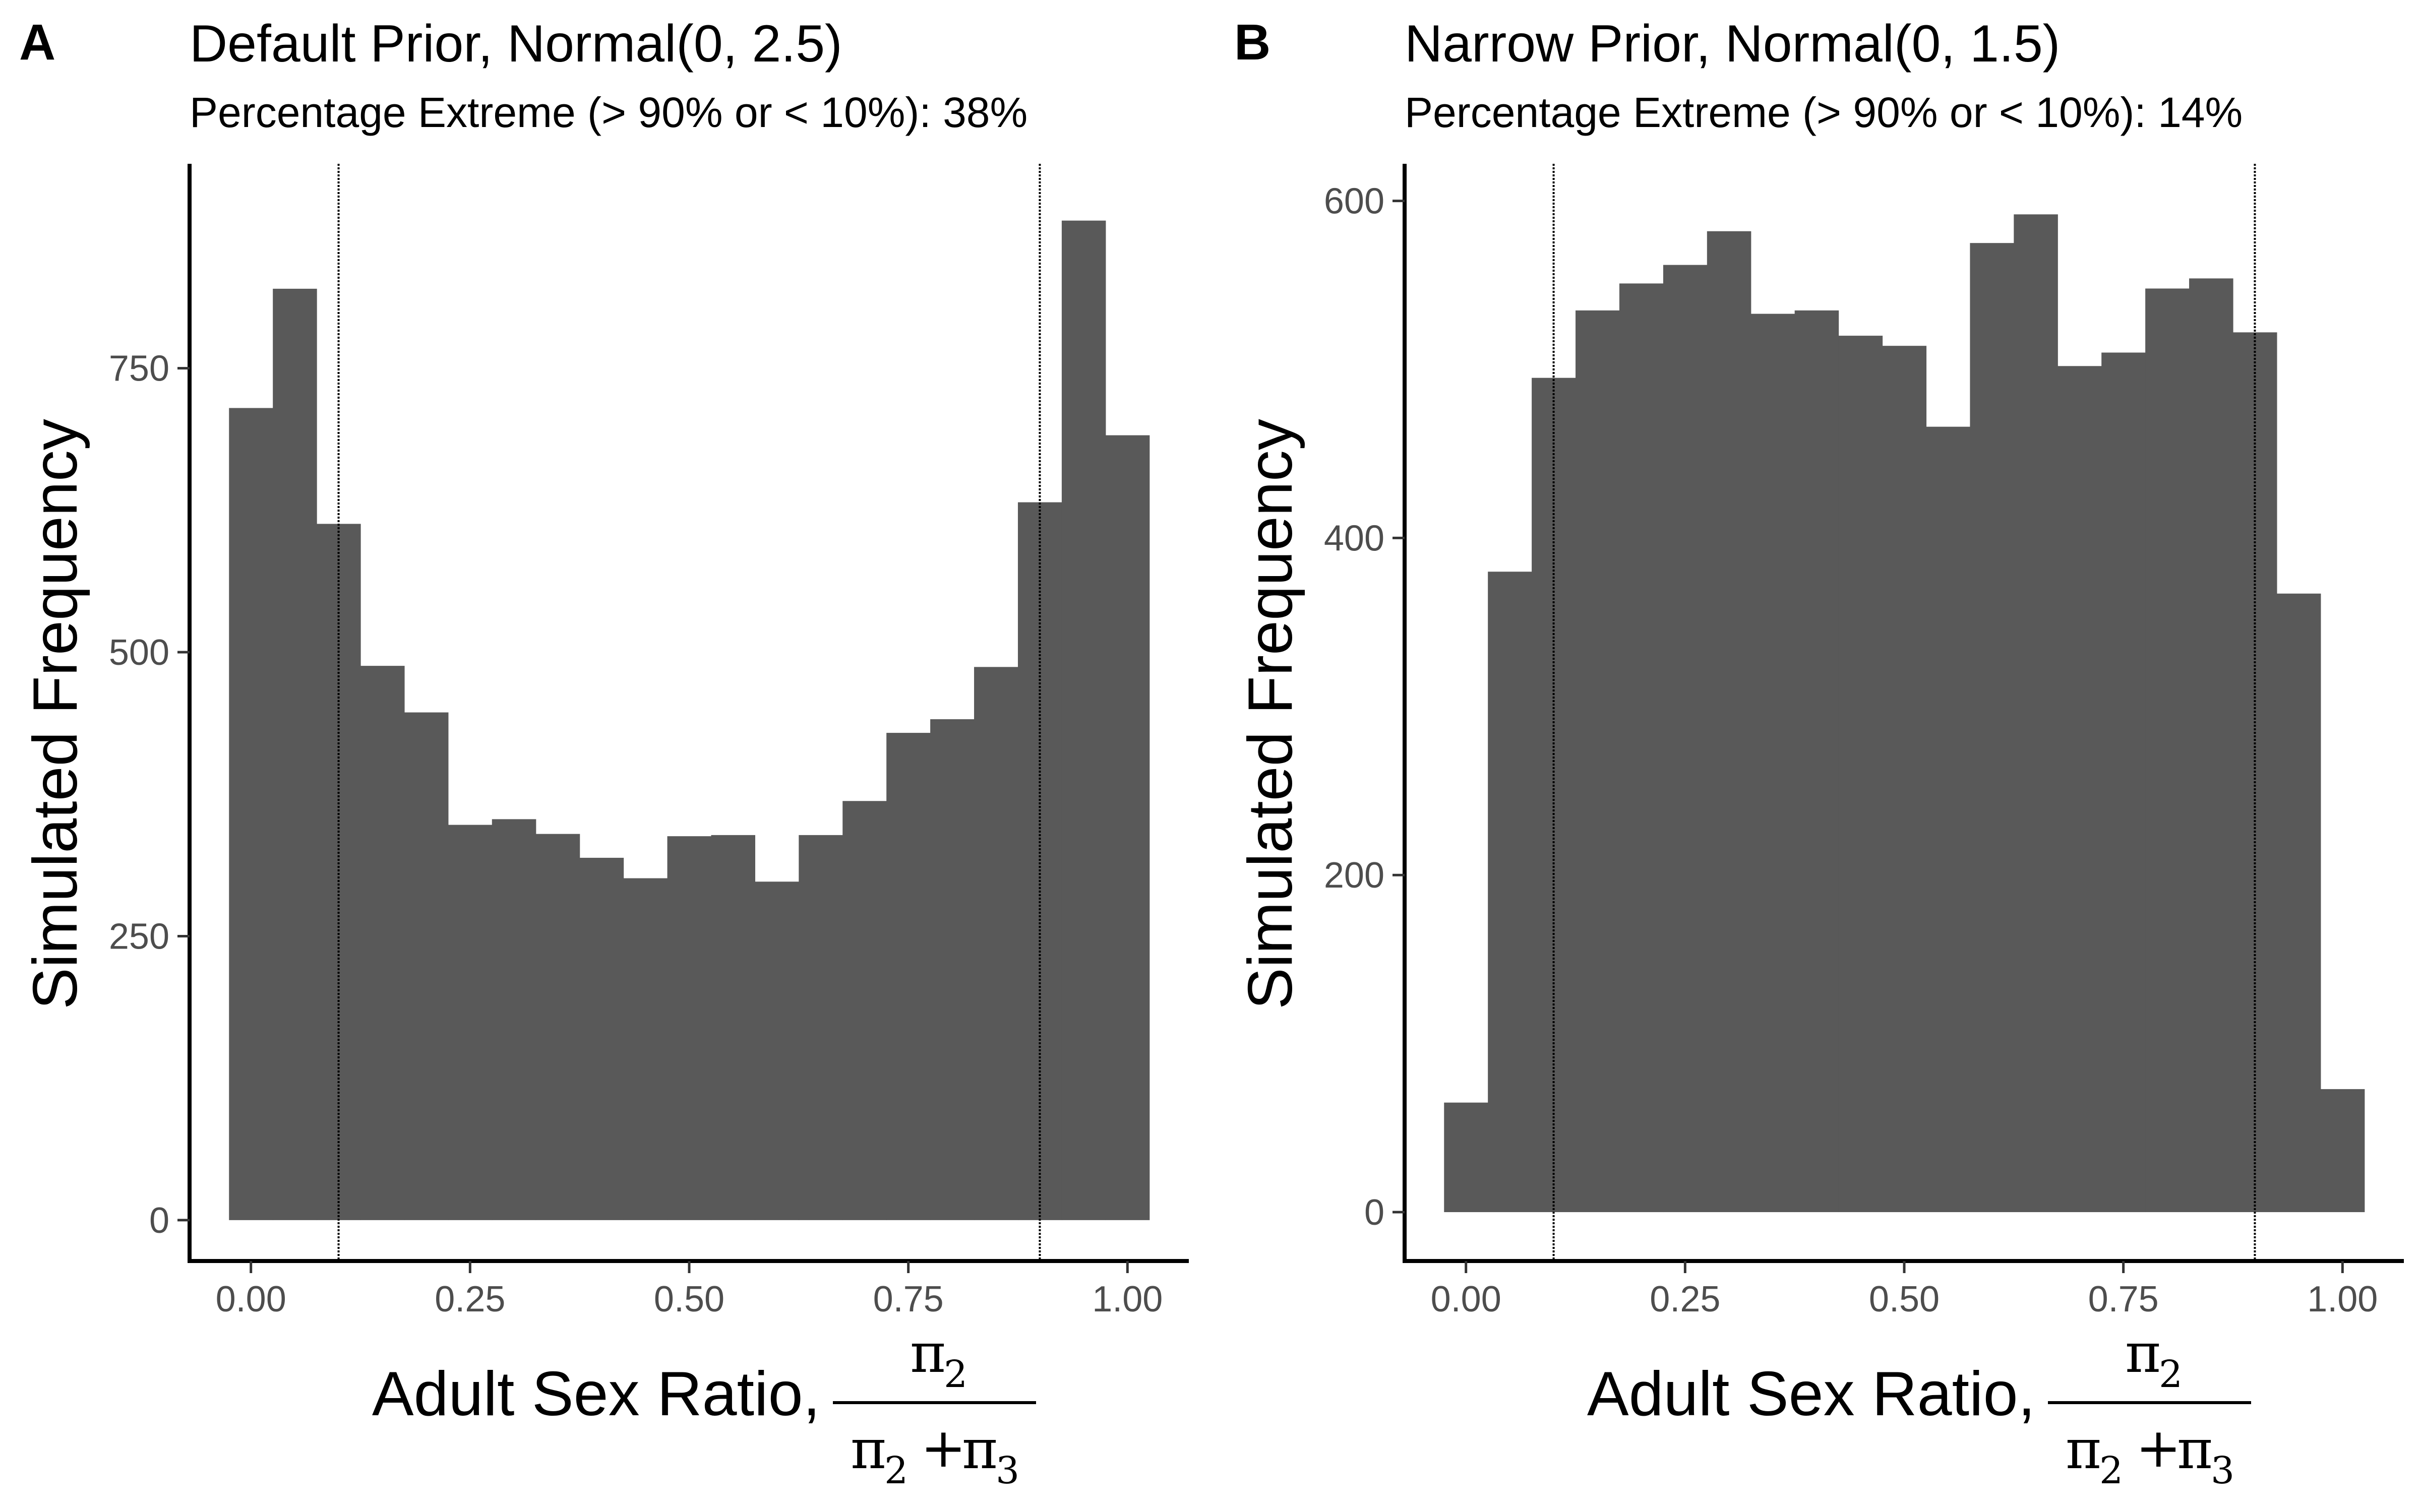 This screenshot has height=1512, width=2420. What do you see at coordinates (139, 936) in the screenshot?
I see `y-tick-label: 250` at bounding box center [139, 936].